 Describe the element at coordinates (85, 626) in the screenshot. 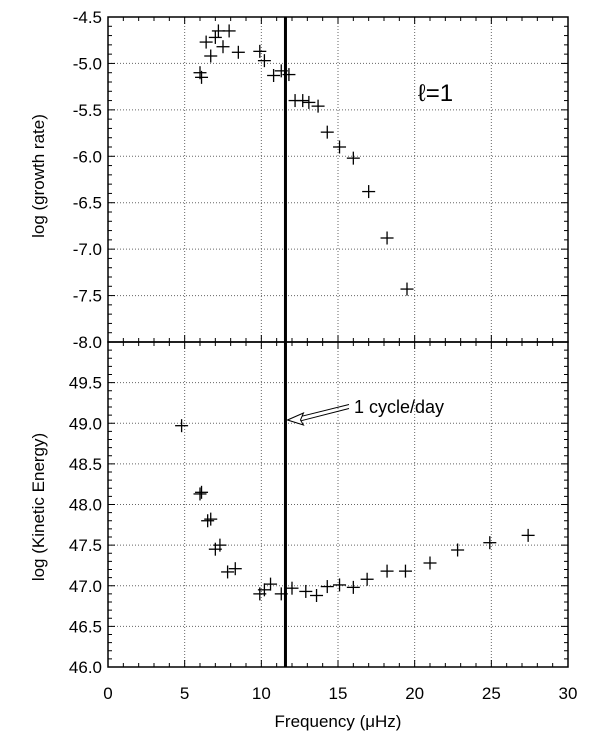

I see `bottom-y-tick-label: 46.5` at that location.